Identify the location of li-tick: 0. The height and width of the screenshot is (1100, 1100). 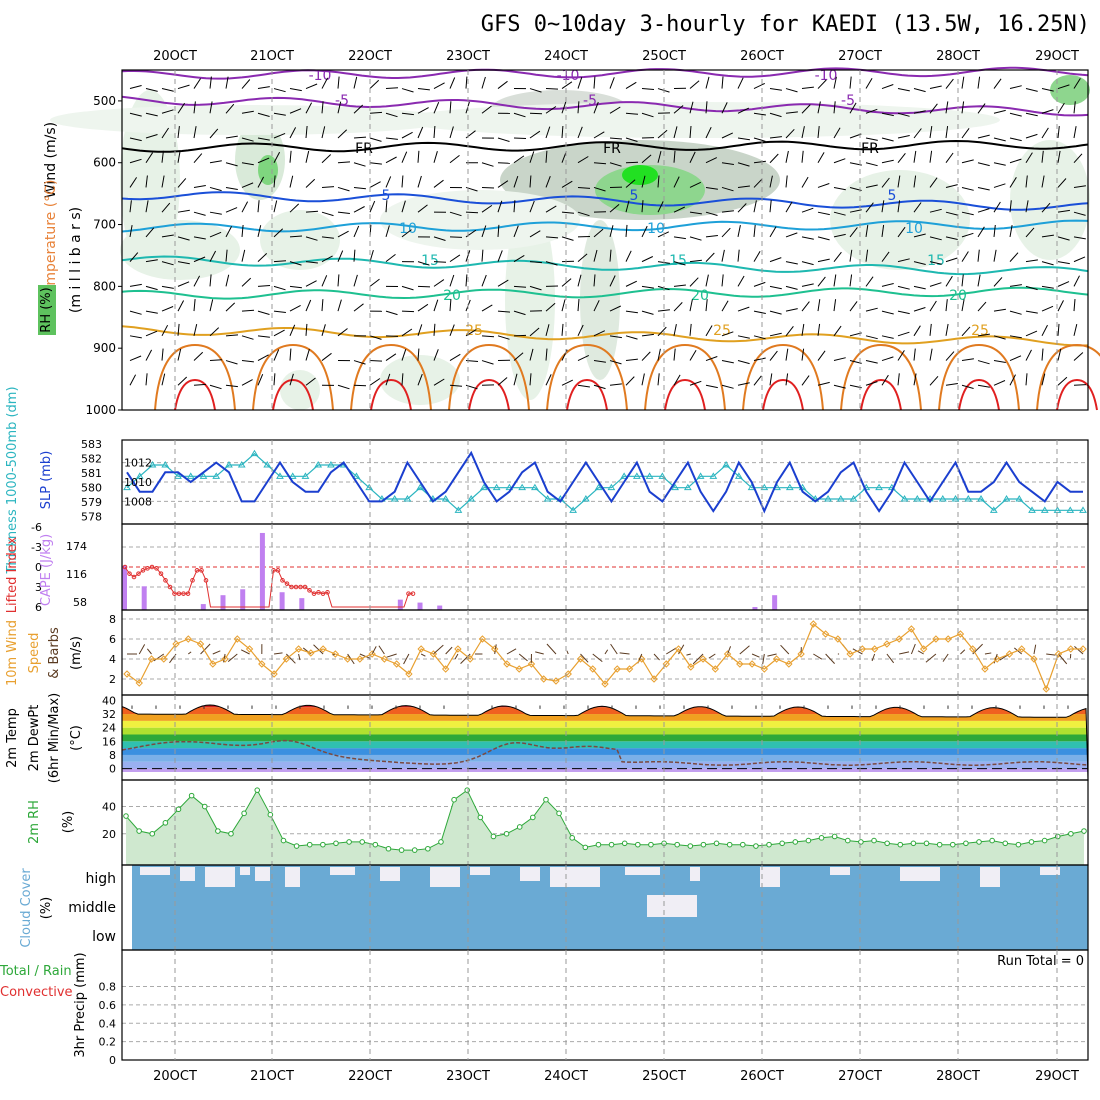
(38, 567).